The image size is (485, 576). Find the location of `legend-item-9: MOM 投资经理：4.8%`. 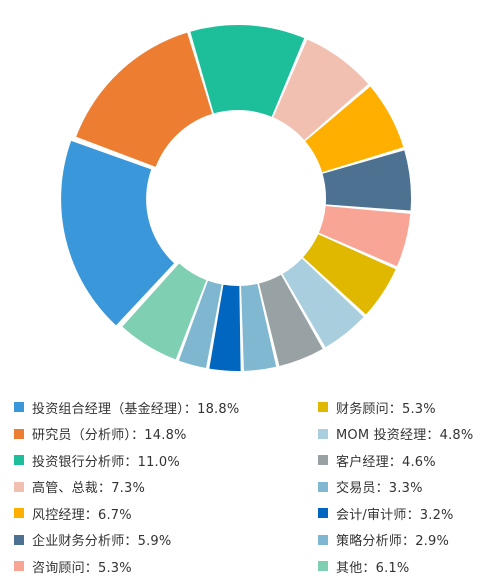

legend-item-9: MOM 投资经理：4.8% is located at coordinates (395, 434).